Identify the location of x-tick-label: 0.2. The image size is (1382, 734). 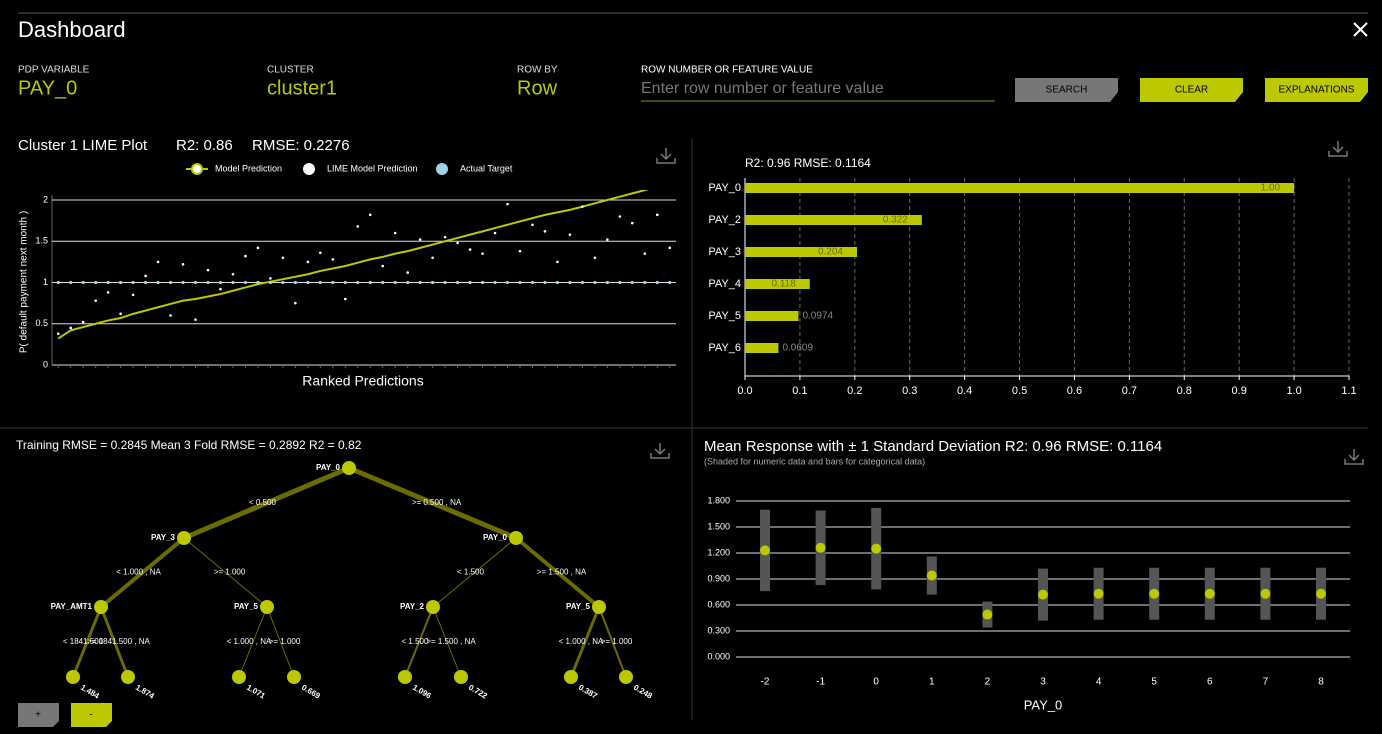
(854, 391).